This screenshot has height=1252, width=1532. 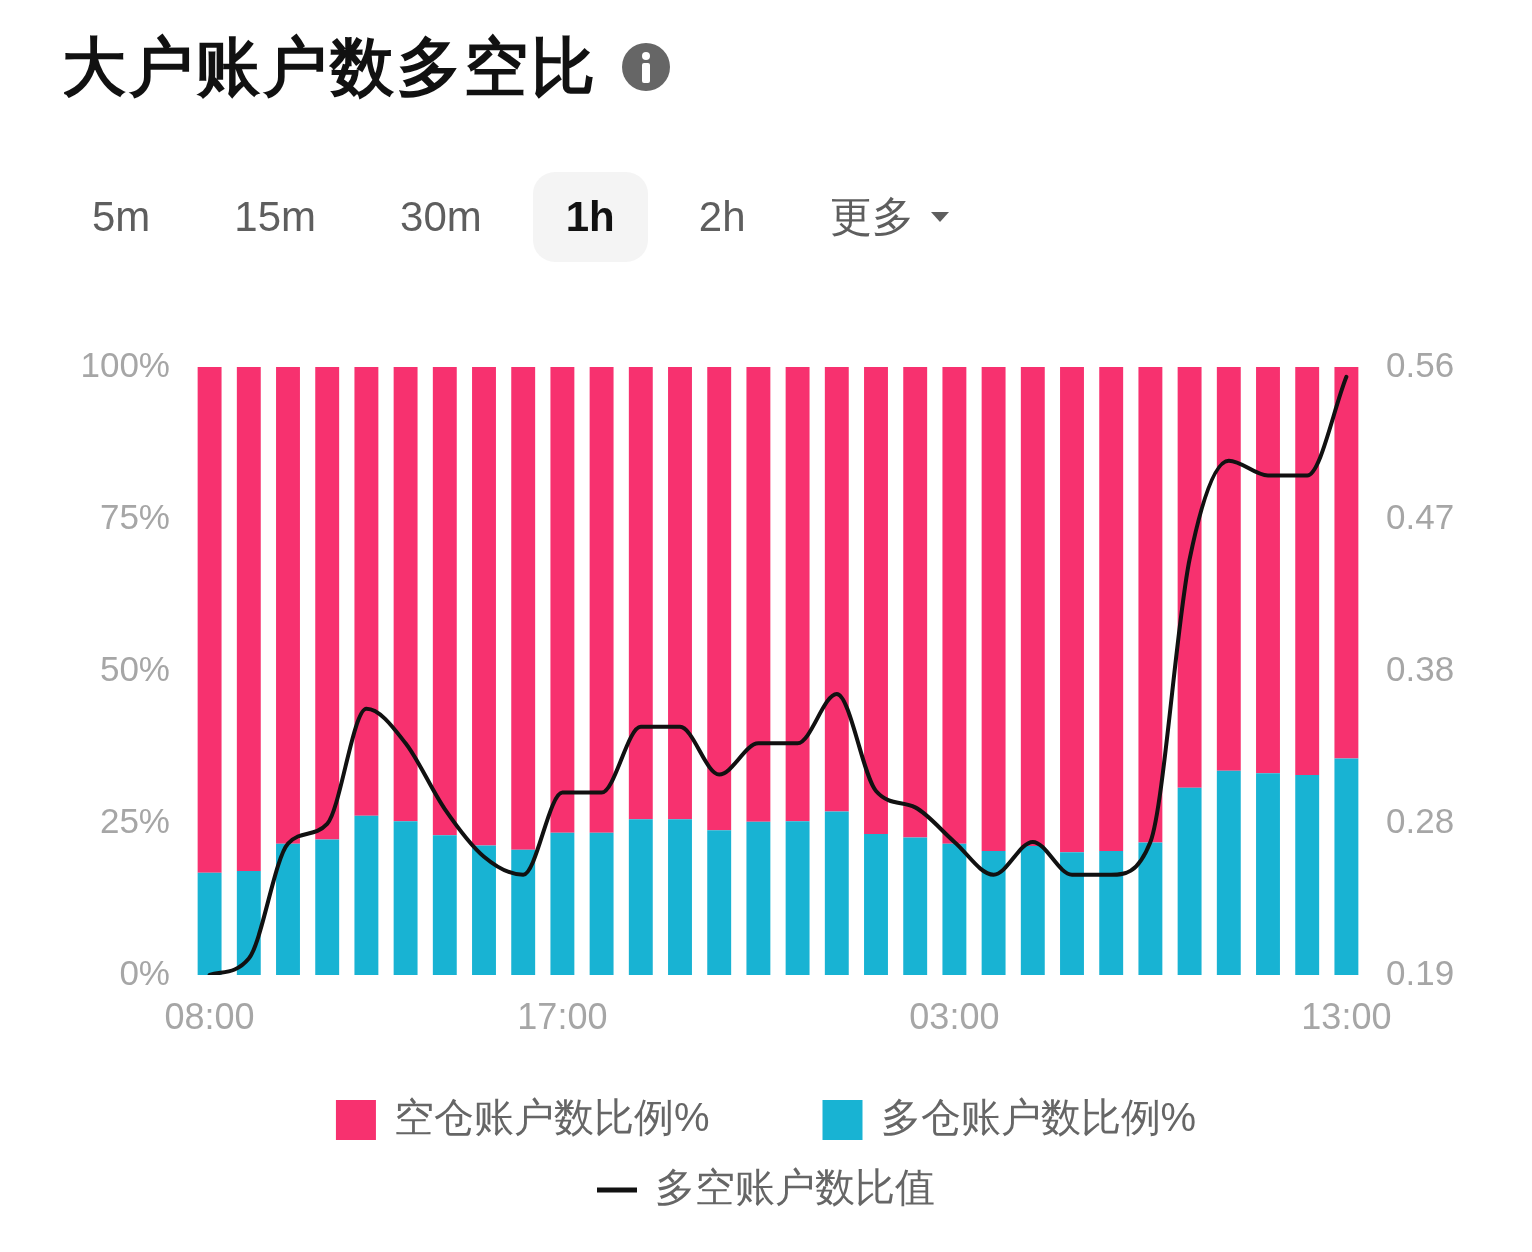 I want to click on text: 更多, so click(x=871, y=217).